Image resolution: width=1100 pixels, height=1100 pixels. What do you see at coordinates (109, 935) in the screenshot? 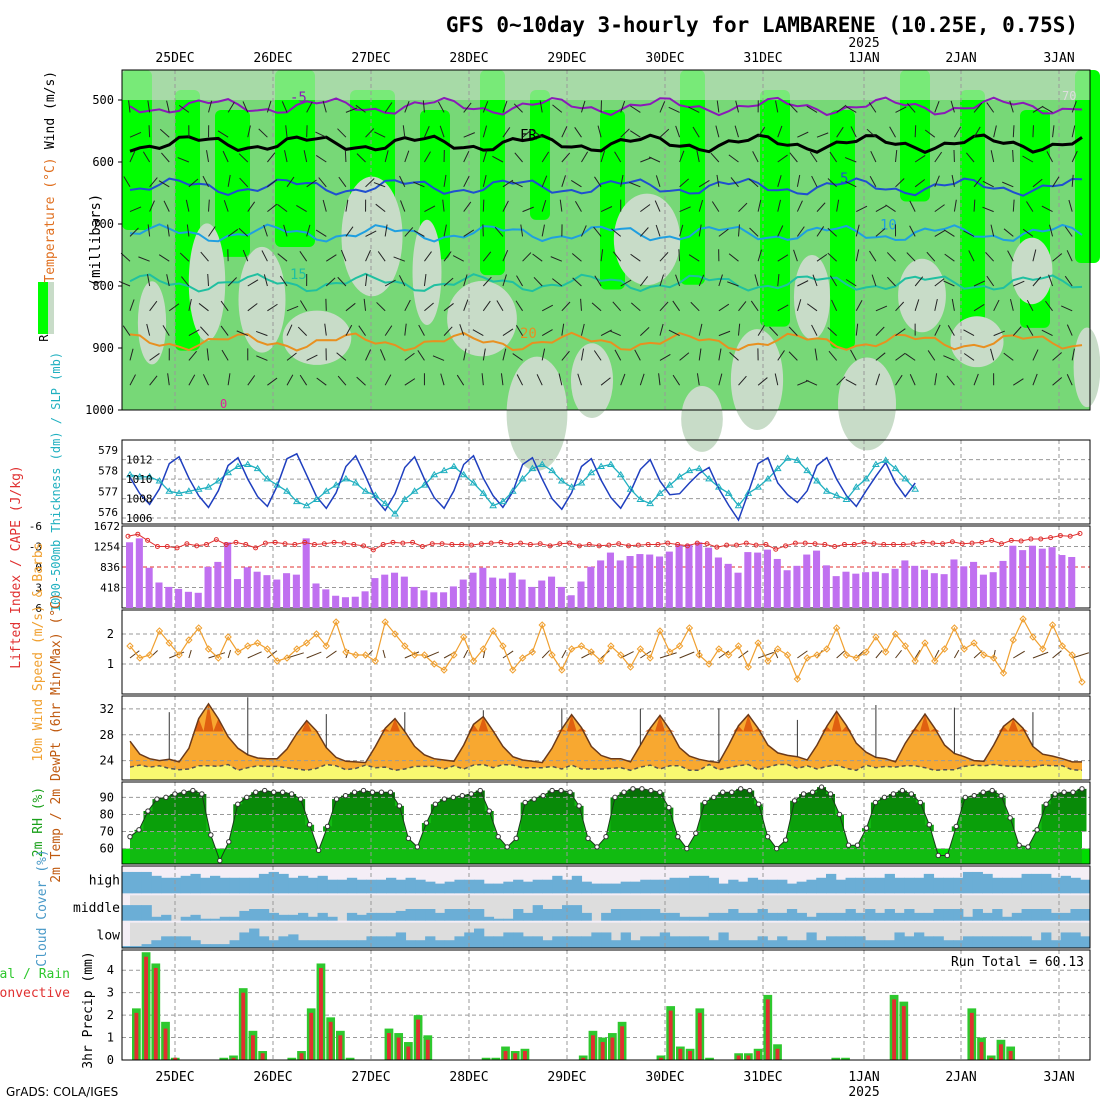
I see `cloud-row-label: low` at bounding box center [109, 935].